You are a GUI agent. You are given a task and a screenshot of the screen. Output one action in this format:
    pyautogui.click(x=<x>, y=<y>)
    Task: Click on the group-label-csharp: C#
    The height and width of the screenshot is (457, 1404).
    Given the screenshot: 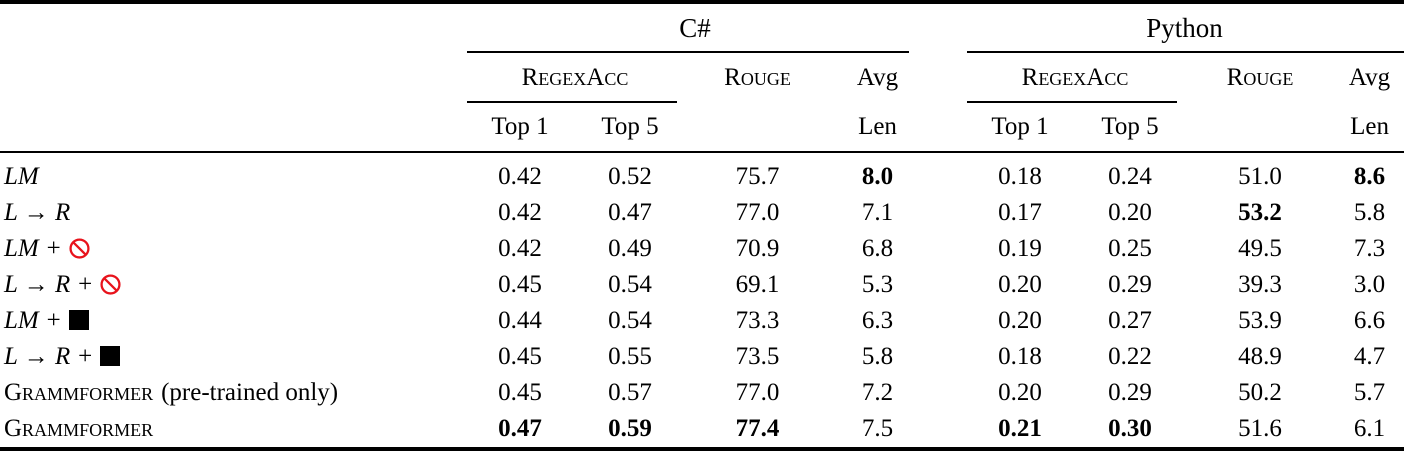 What is the action you would take?
    pyautogui.click(x=695, y=28)
    